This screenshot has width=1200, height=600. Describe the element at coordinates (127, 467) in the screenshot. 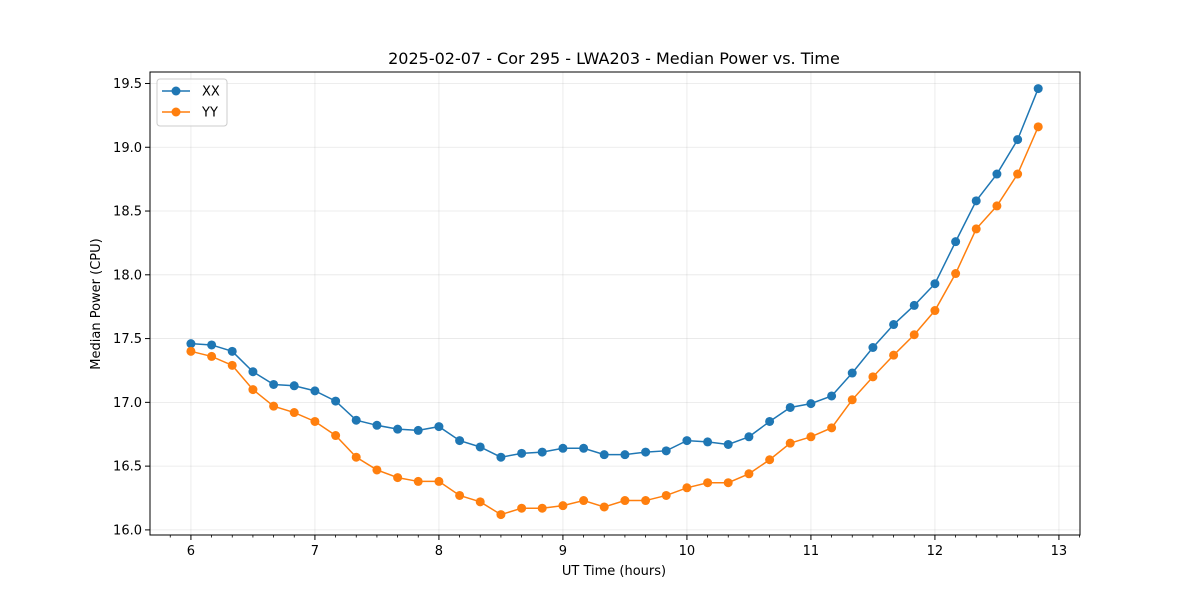

I see `y-tick-label: 16.5` at that location.